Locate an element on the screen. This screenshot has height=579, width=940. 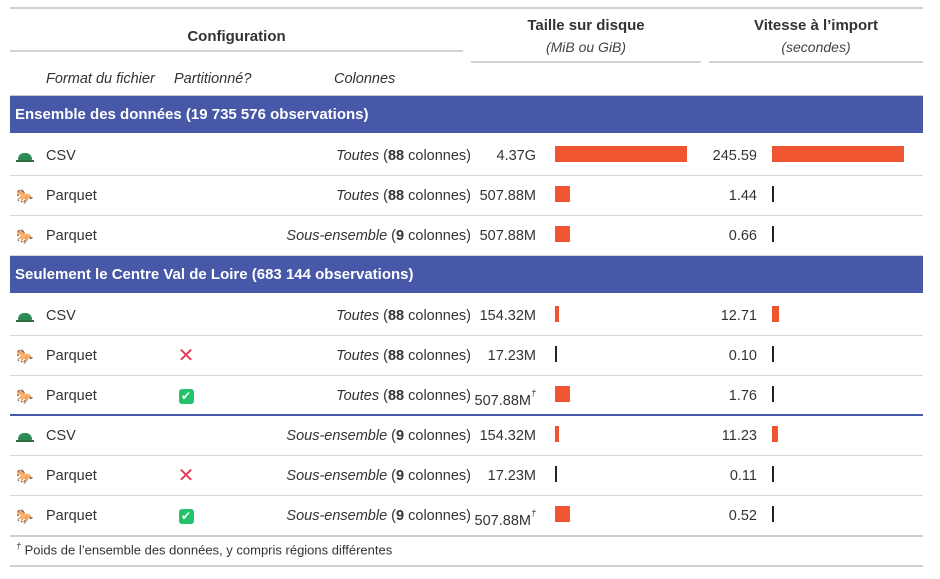
bottom-rule is located at coordinates (466, 566).